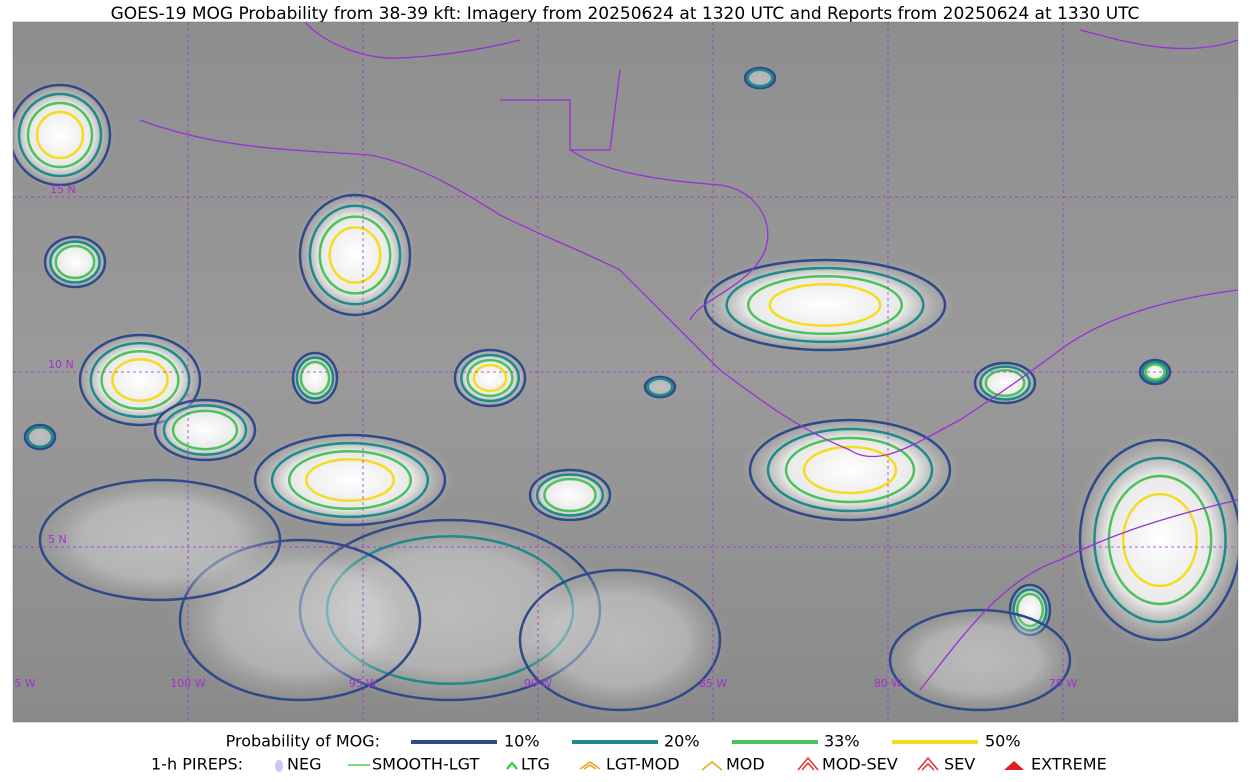 The height and width of the screenshot is (782, 1250). Describe the element at coordinates (17, 683) in the screenshot. I see `lon-label: 105 W` at that location.